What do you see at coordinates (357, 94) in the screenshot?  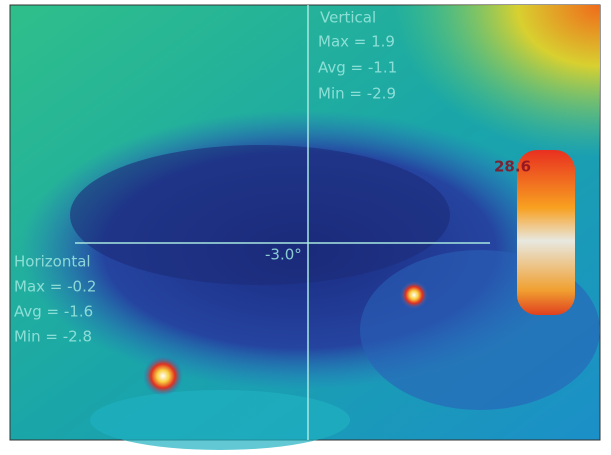 I see `vertical-min: Min = -2.9` at bounding box center [357, 94].